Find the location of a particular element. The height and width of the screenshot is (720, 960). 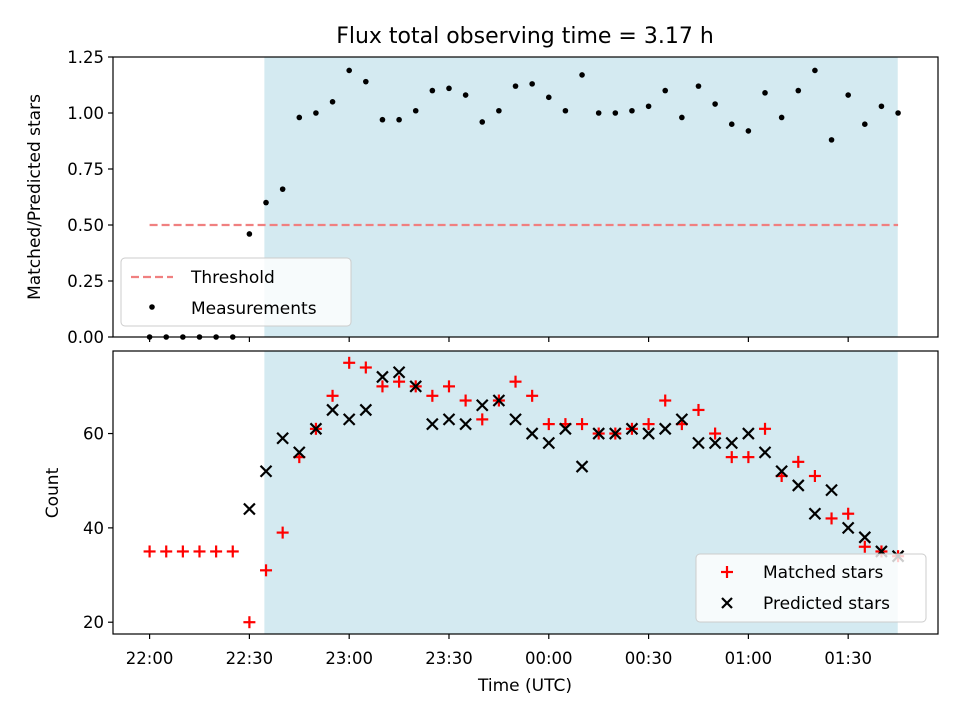

legend-predicted-swatch is located at coordinates (727, 603).